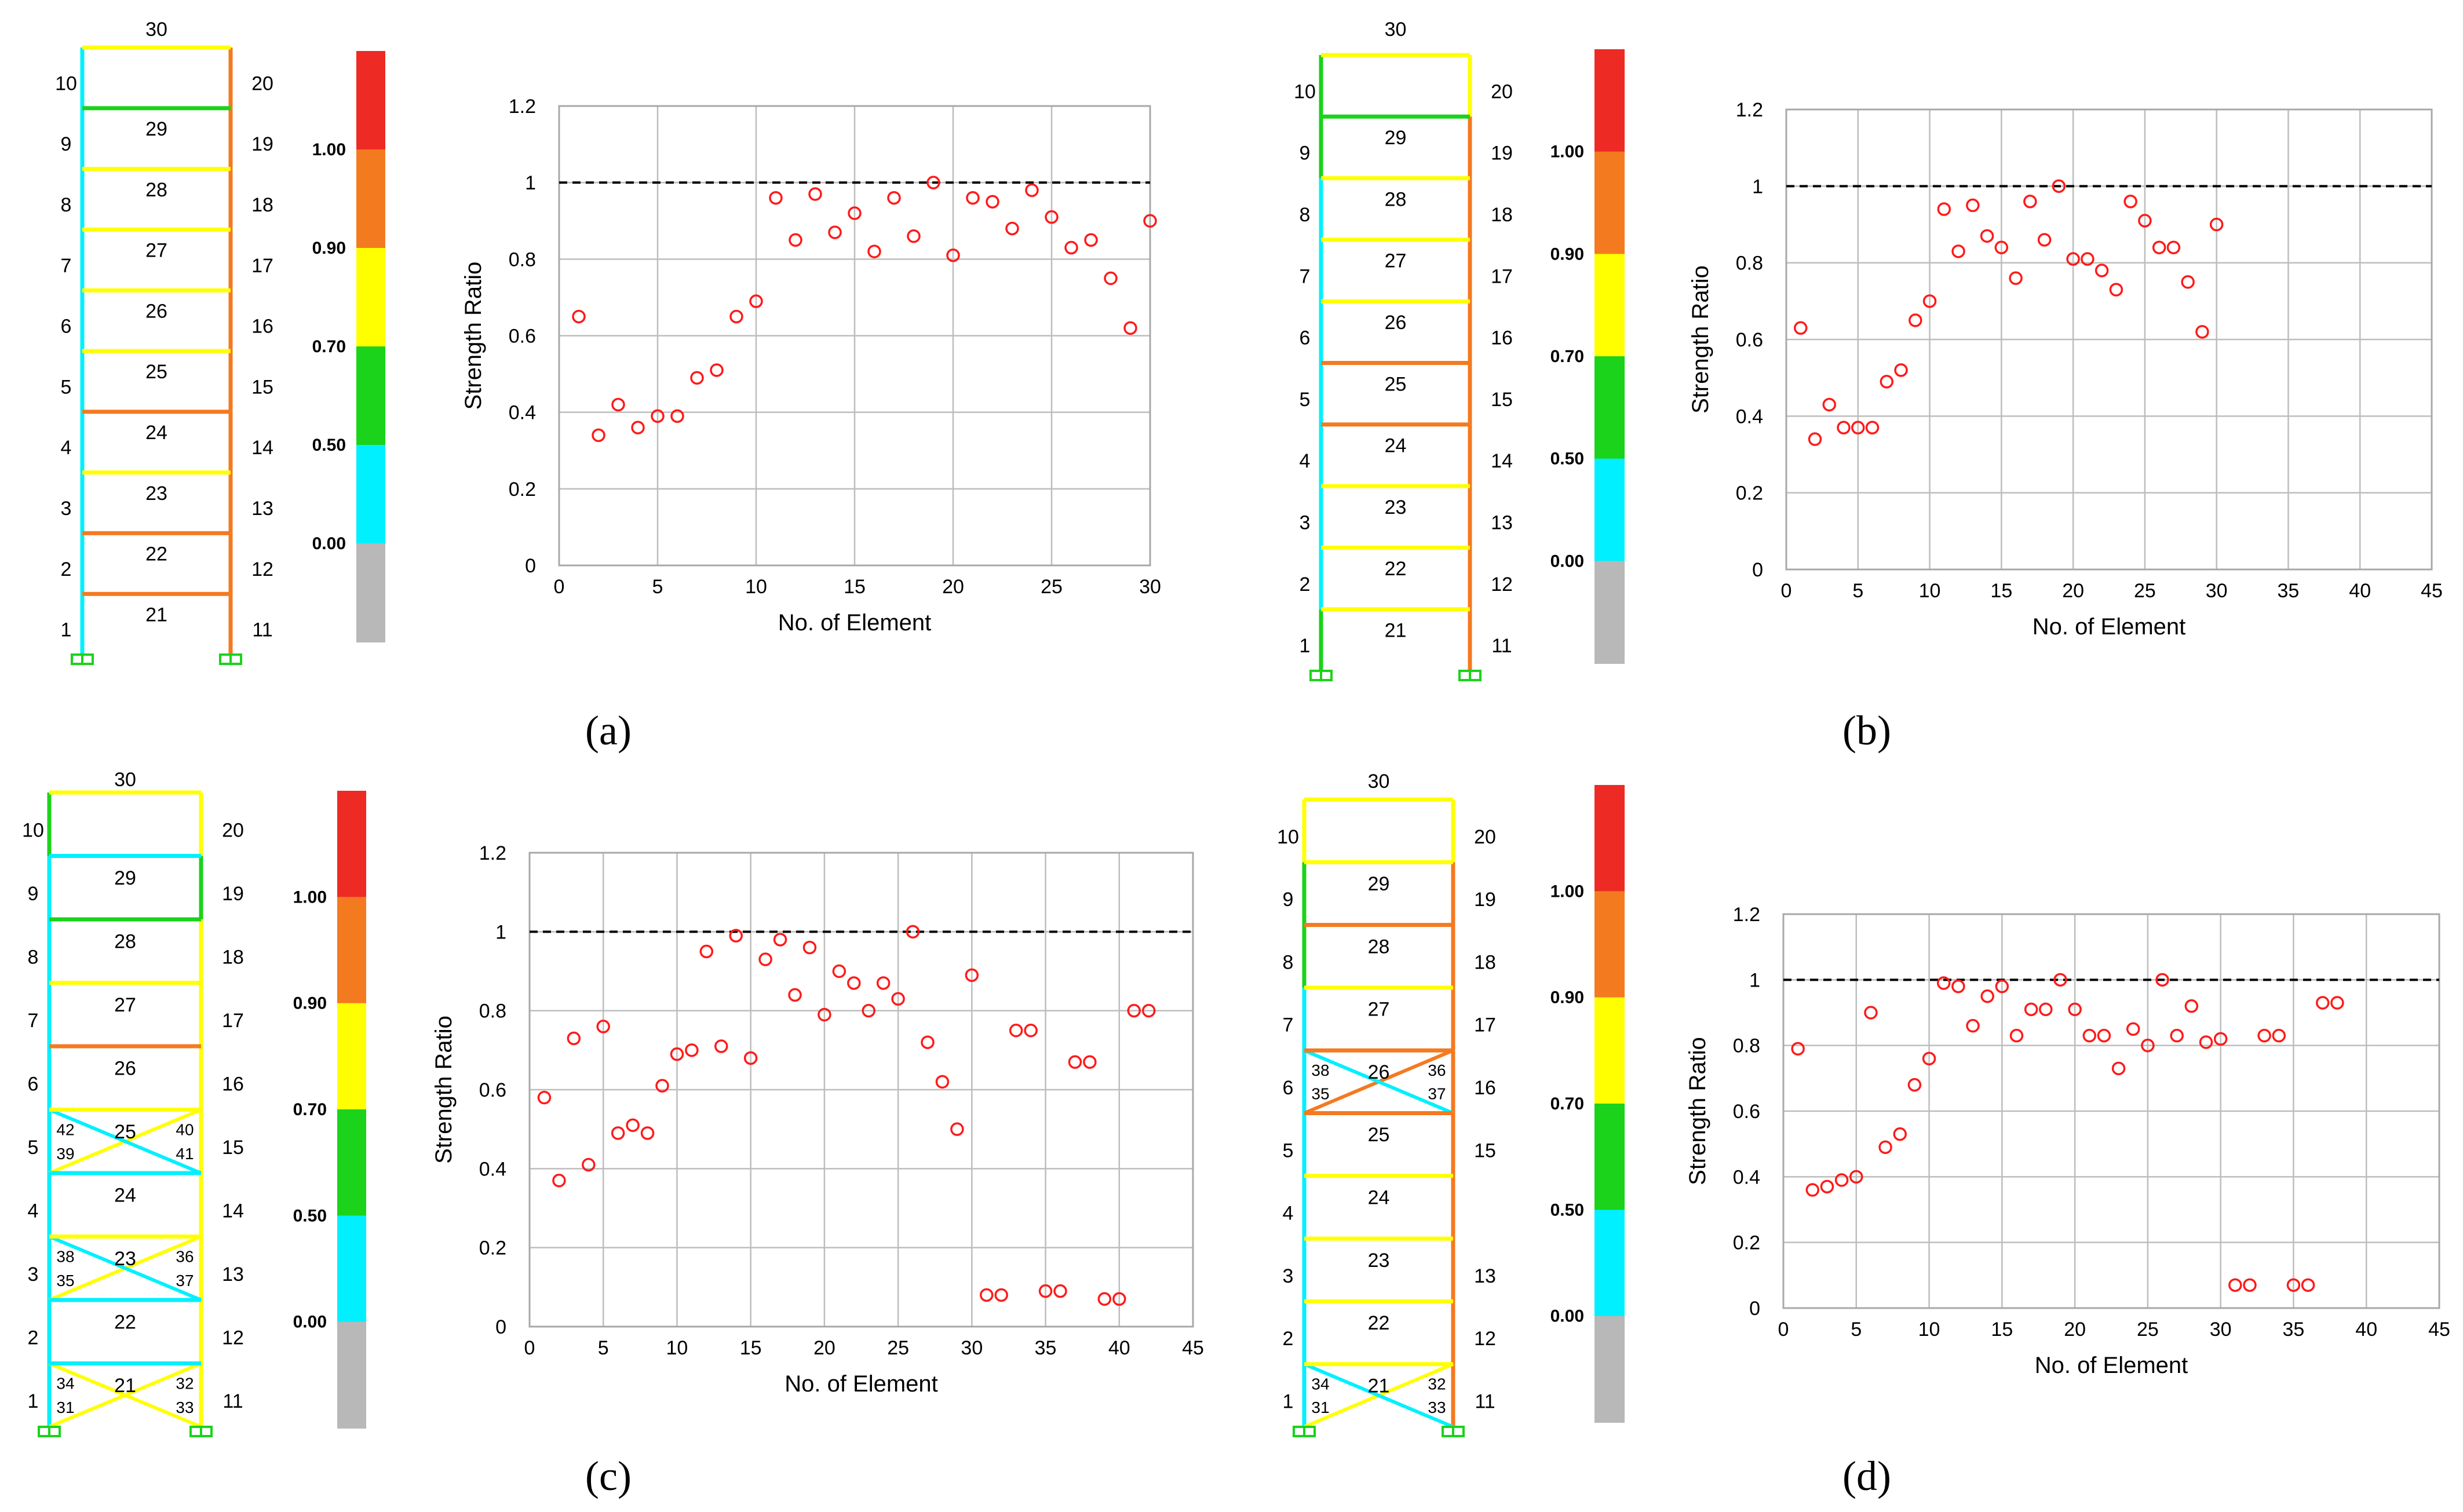 The width and height of the screenshot is (2463, 1512). What do you see at coordinates (855, 587) in the screenshot?
I see `x-tick-label: 15` at bounding box center [855, 587].